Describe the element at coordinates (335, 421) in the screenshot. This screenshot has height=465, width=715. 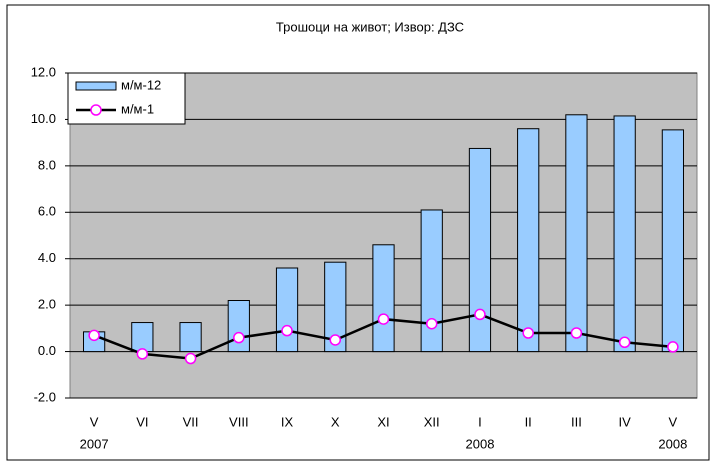
I see `x-tick-label: X` at that location.